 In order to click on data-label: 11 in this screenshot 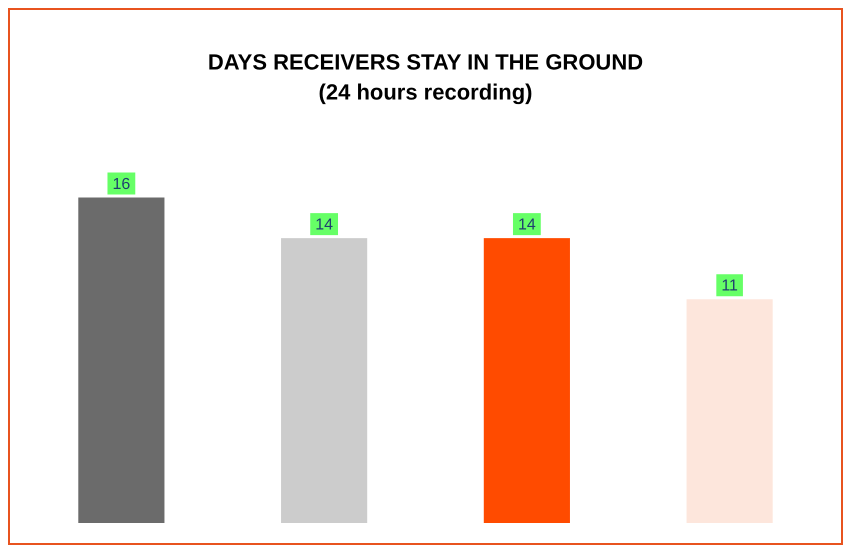, I will do `click(729, 286)`.